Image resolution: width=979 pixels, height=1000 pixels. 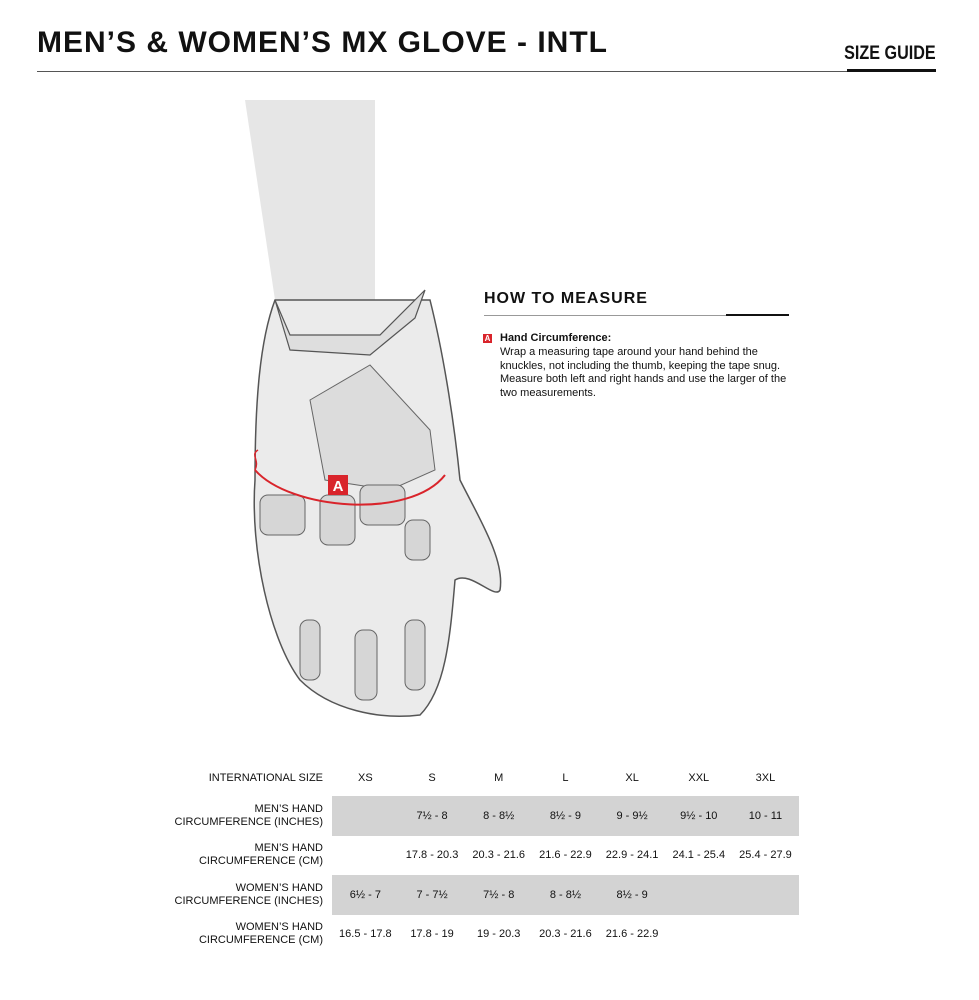 What do you see at coordinates (765, 778) in the screenshot?
I see `size-header: 3XL` at bounding box center [765, 778].